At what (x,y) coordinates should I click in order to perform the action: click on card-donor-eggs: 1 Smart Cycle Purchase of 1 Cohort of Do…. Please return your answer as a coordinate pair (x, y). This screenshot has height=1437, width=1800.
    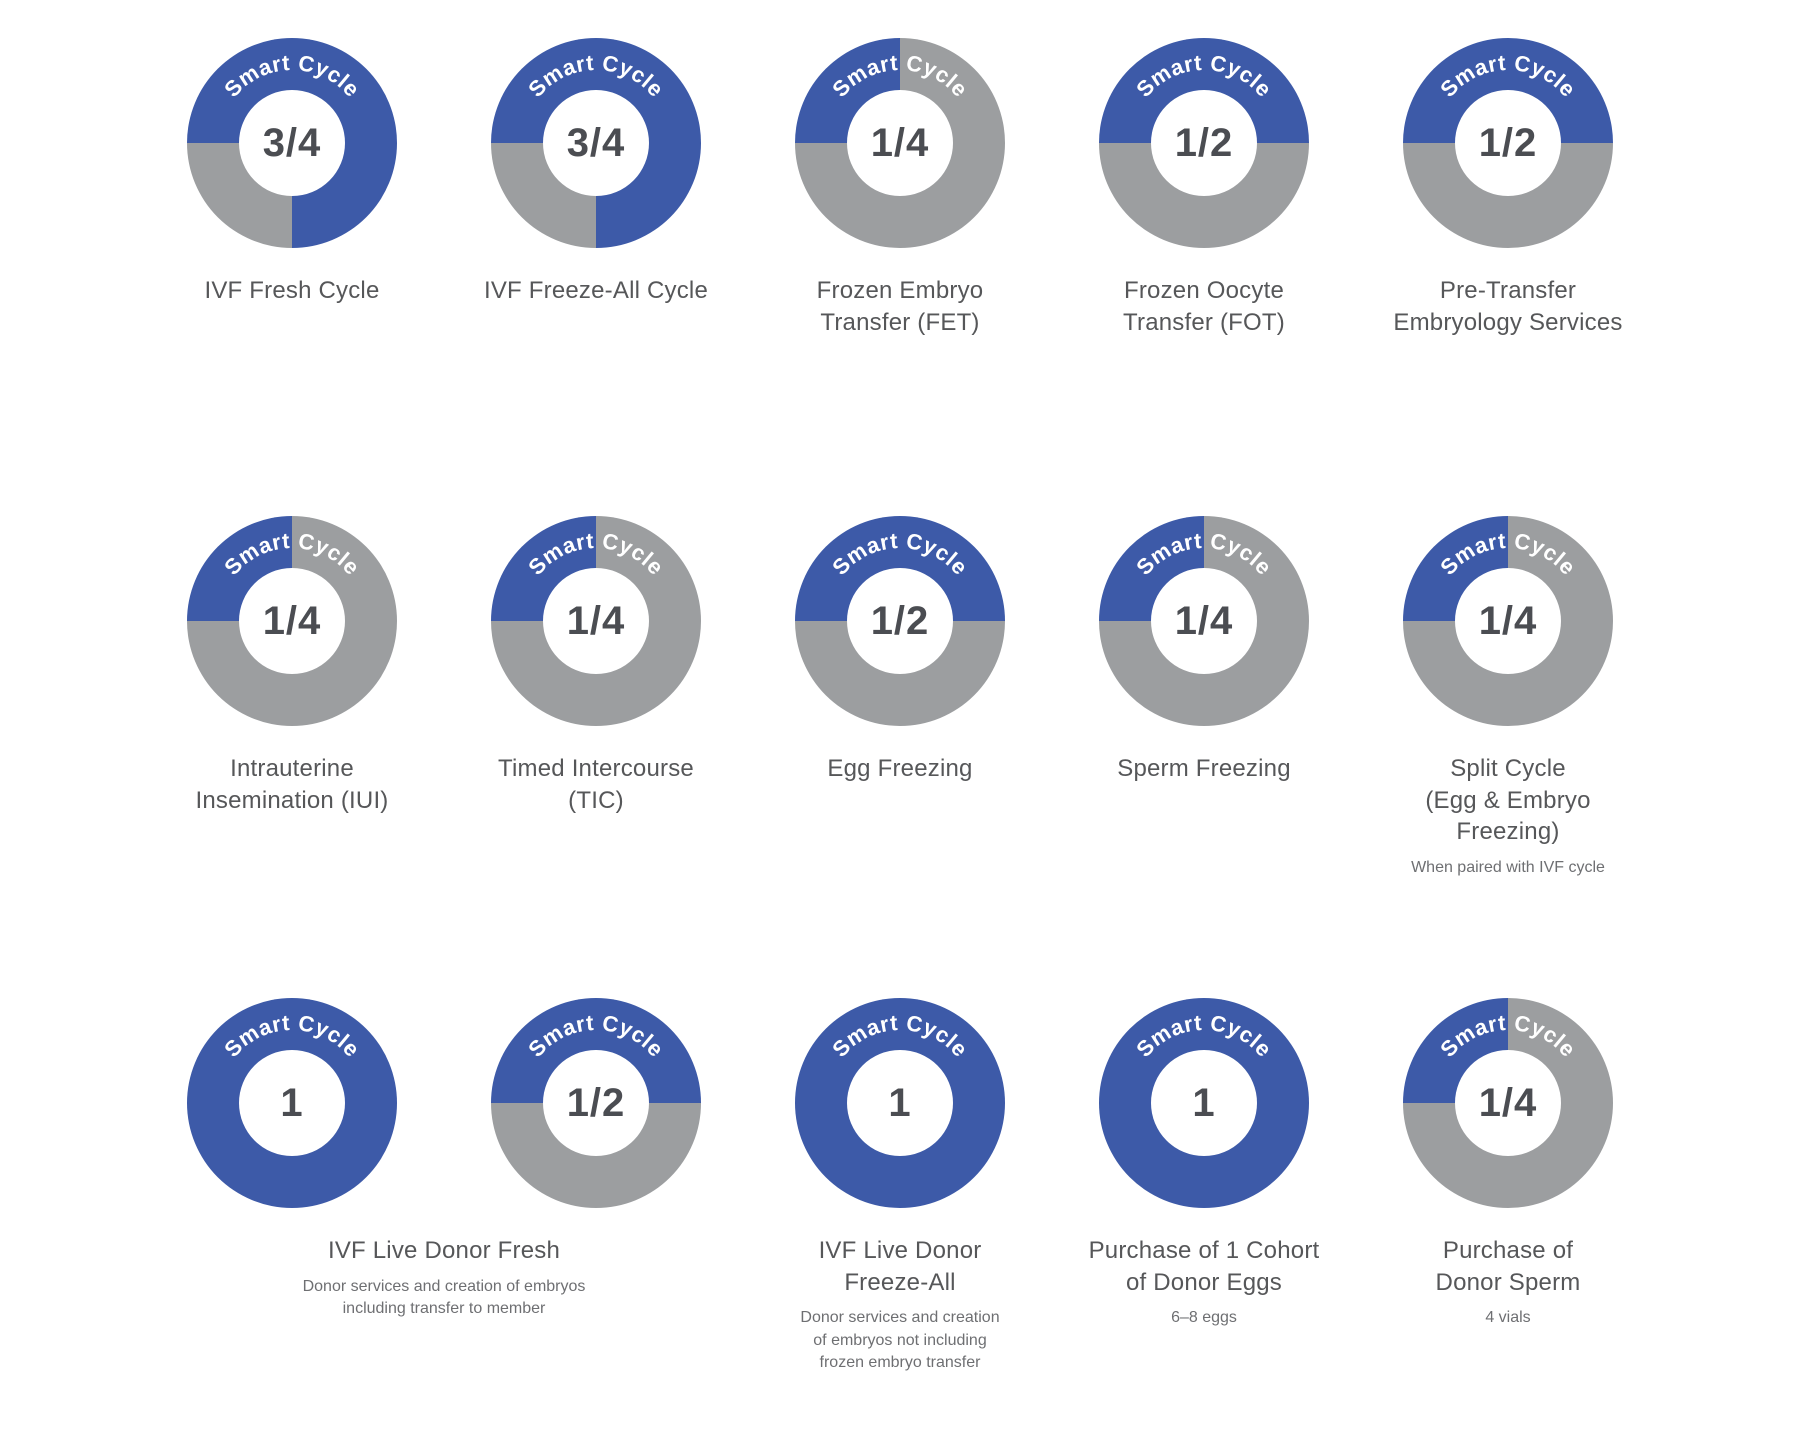
    Looking at the image, I should click on (1204, 1186).